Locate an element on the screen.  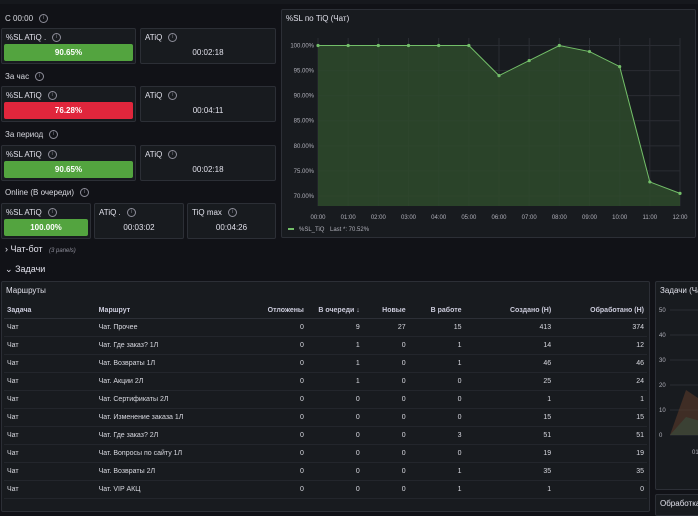
table-row: Чат Чат. Акции 2Л 0 1 0 0 25 24 is located at coordinates (325, 381).